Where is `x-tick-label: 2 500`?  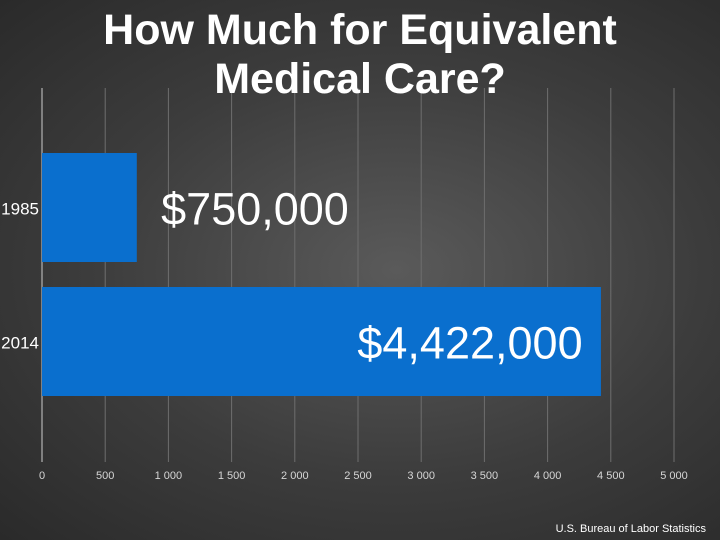
x-tick-label: 2 500 is located at coordinates (358, 476).